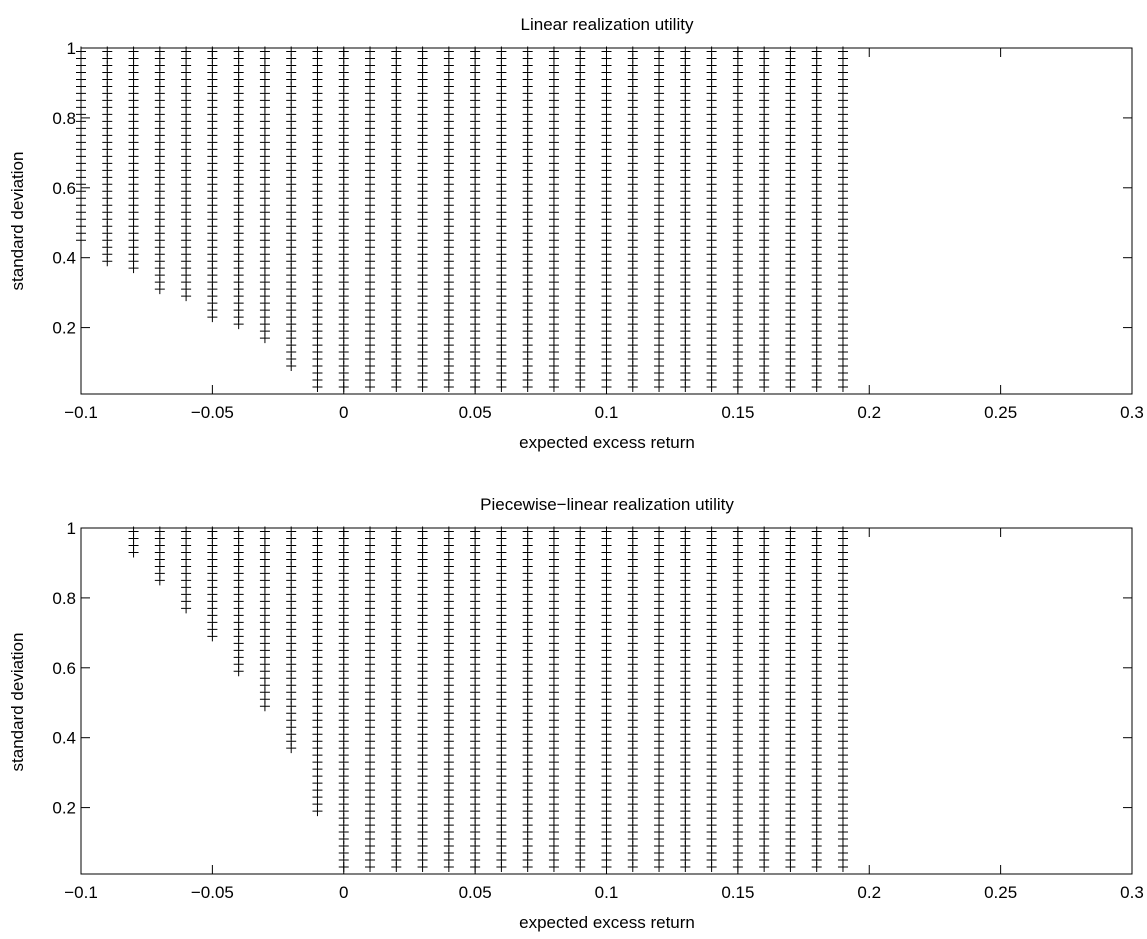  I want to click on chart-title: Linear realization utility, so click(607, 24).